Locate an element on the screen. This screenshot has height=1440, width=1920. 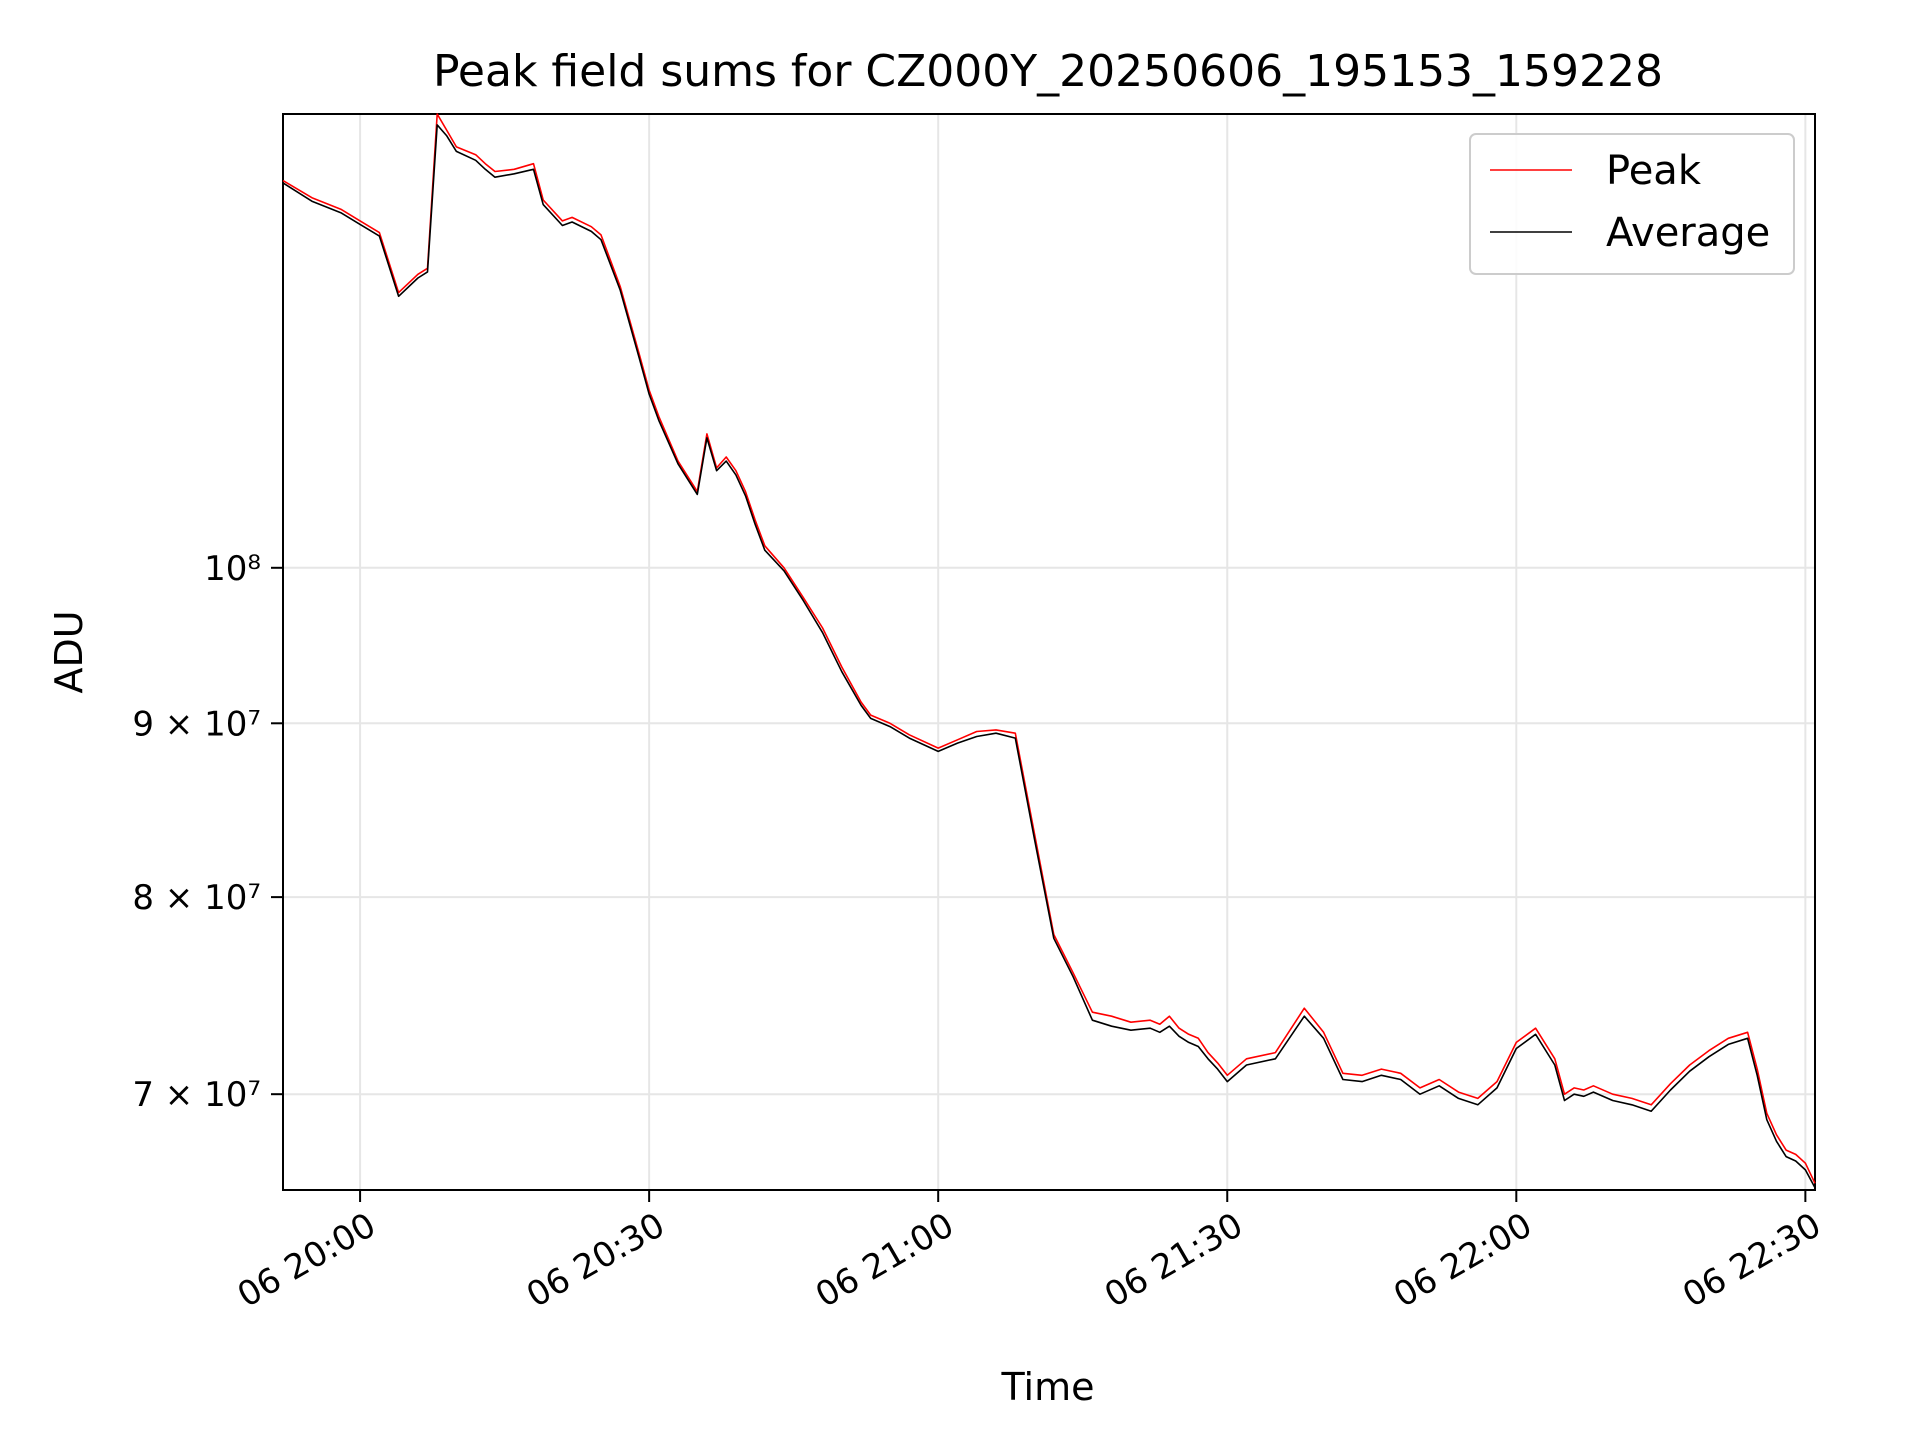
x-tick-label: 06 22:00 is located at coordinates (1463, 1260).